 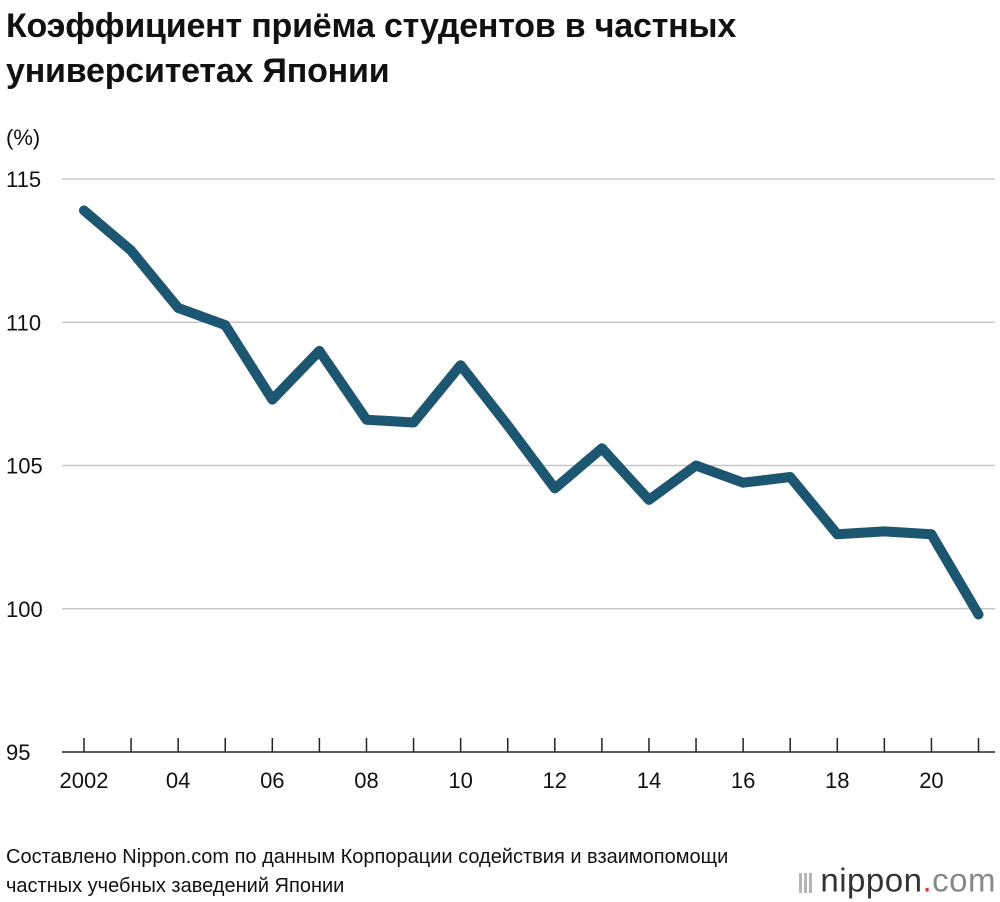 What do you see at coordinates (931, 780) in the screenshot?
I see `x-tick-label: 20` at bounding box center [931, 780].